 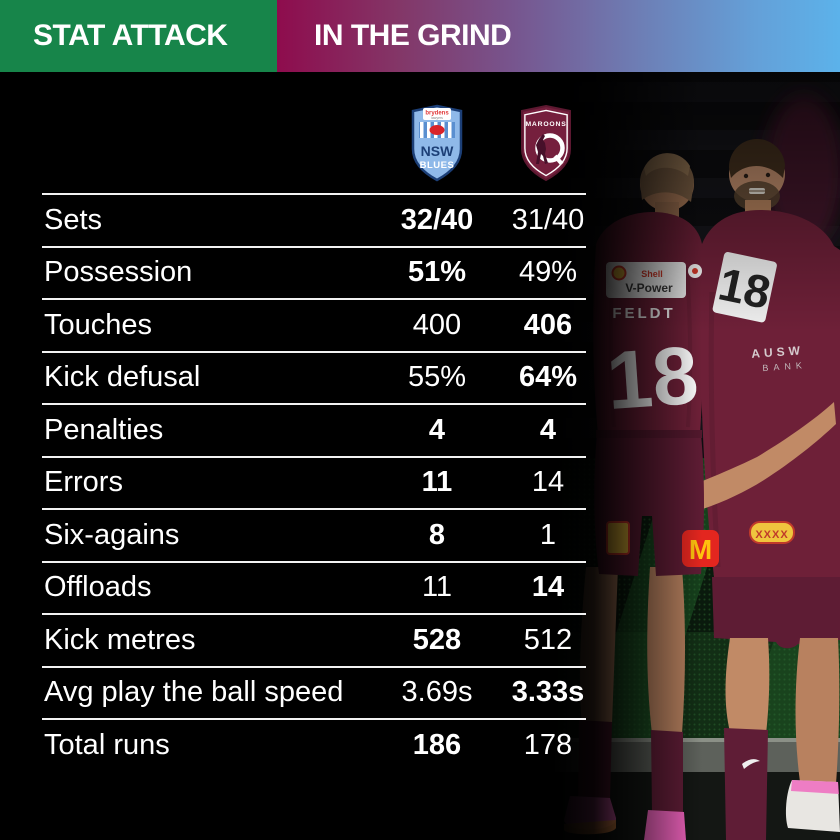 What do you see at coordinates (413, 35) in the screenshot?
I see `page-title: IN THE GRIND` at bounding box center [413, 35].